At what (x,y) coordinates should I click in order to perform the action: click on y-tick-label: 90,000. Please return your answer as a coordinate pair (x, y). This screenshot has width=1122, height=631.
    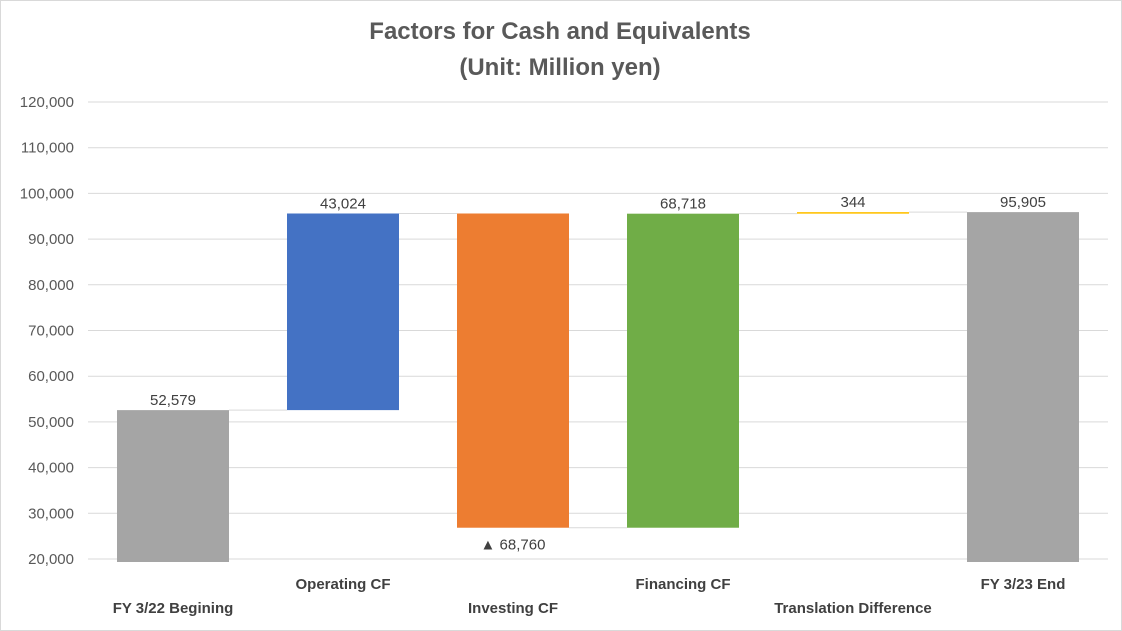
    Looking at the image, I should click on (51, 239).